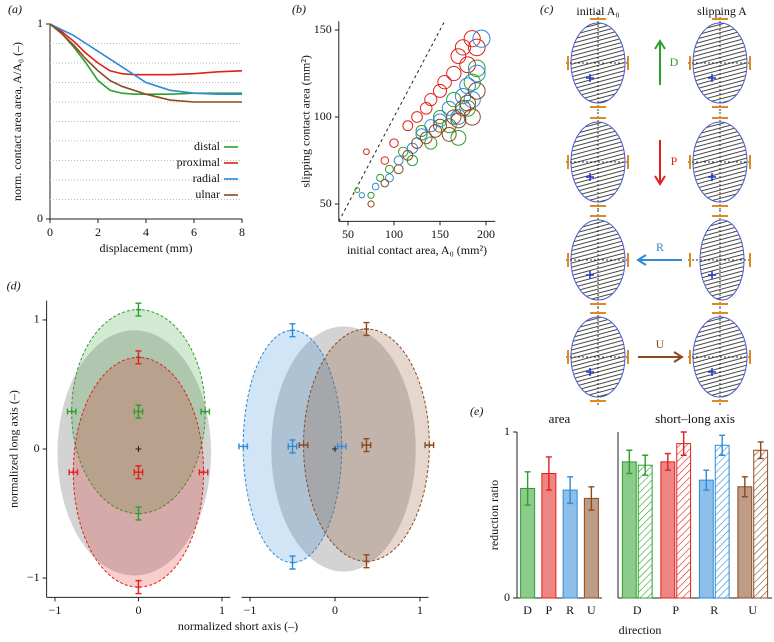 The width and height of the screenshot is (774, 642). I want to click on panel-label: (d), so click(14, 285).